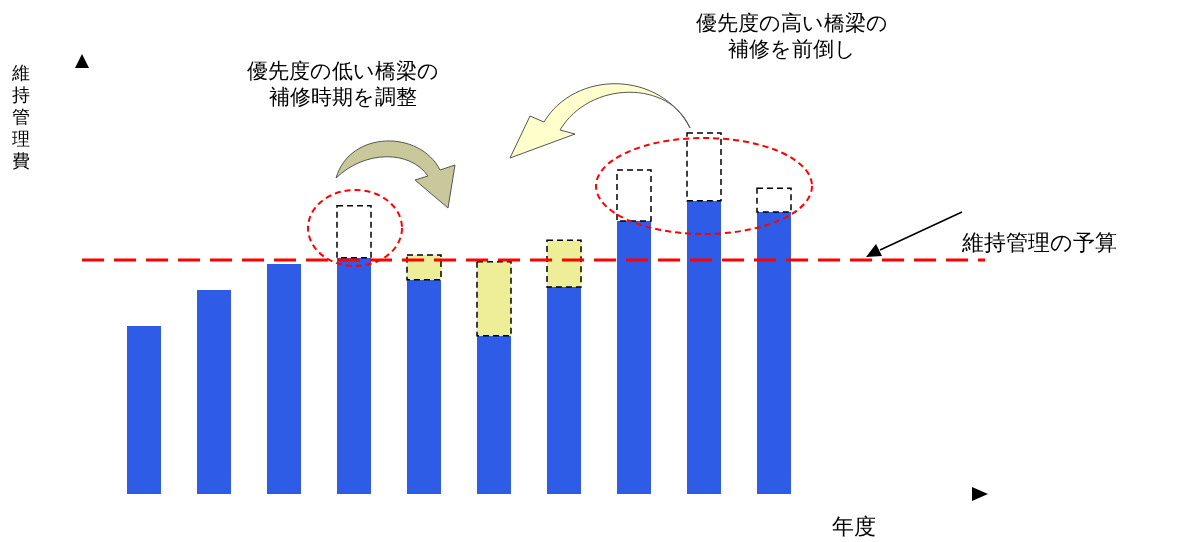 The width and height of the screenshot is (1180, 542). I want to click on text: 優先度の高い橋梁の補修を前倒し, so click(792, 36).